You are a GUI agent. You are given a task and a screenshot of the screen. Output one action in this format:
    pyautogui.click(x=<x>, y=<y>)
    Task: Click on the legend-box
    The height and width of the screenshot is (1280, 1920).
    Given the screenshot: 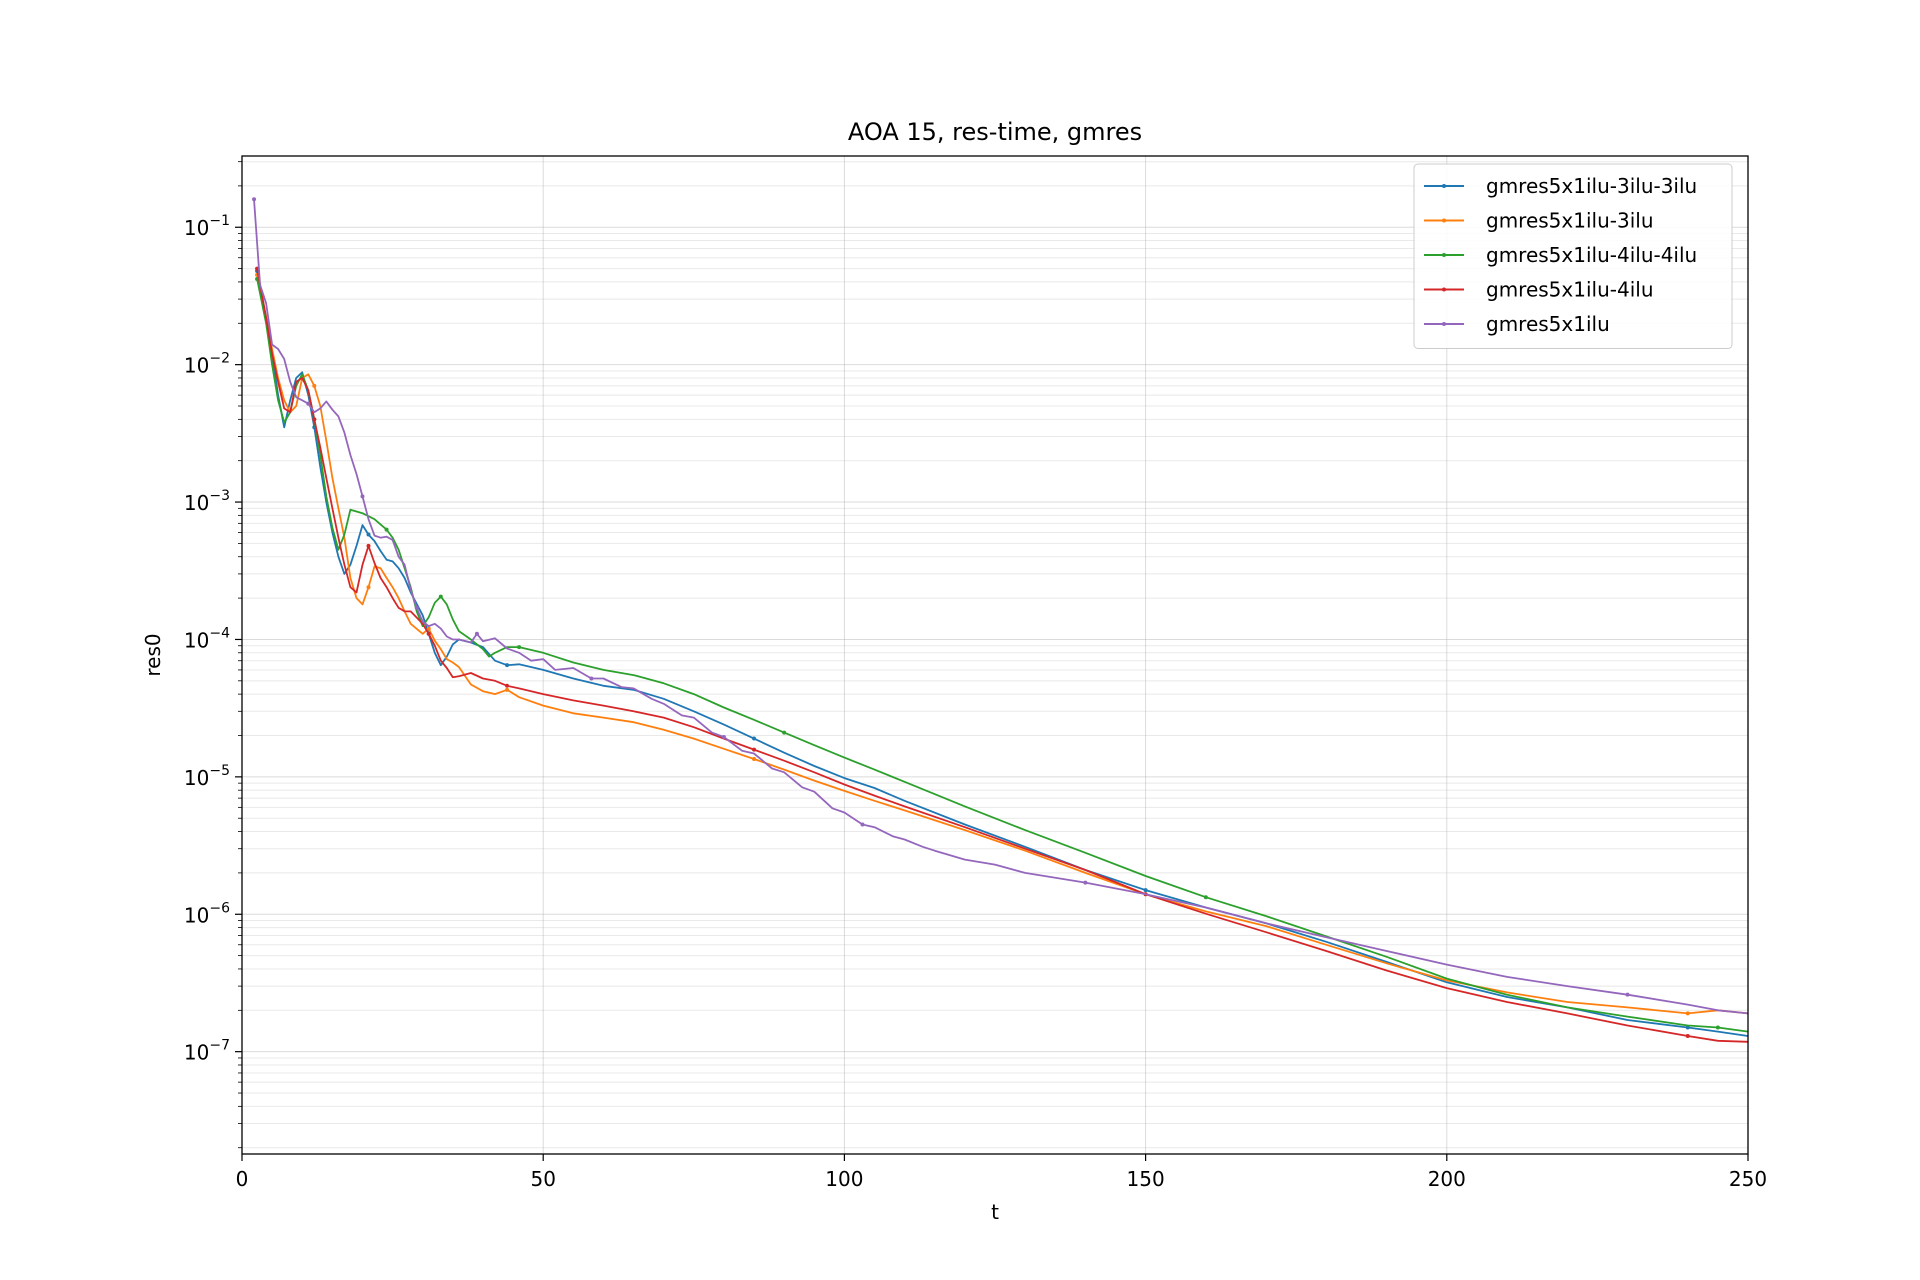 What is the action you would take?
    pyautogui.click(x=1573, y=256)
    